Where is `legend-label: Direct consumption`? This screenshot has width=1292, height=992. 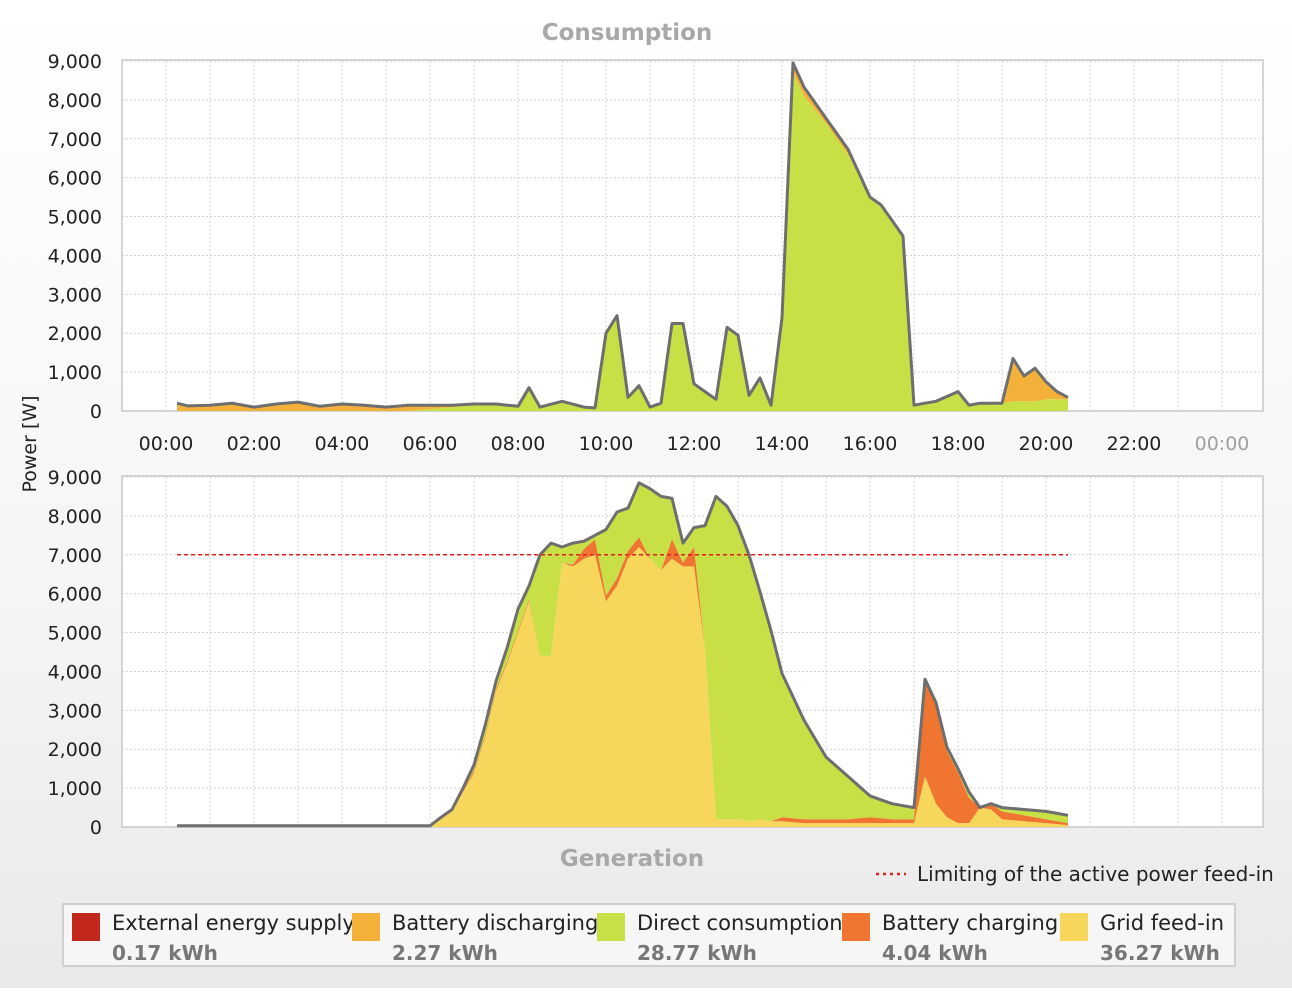 legend-label: Direct consumption is located at coordinates (740, 923).